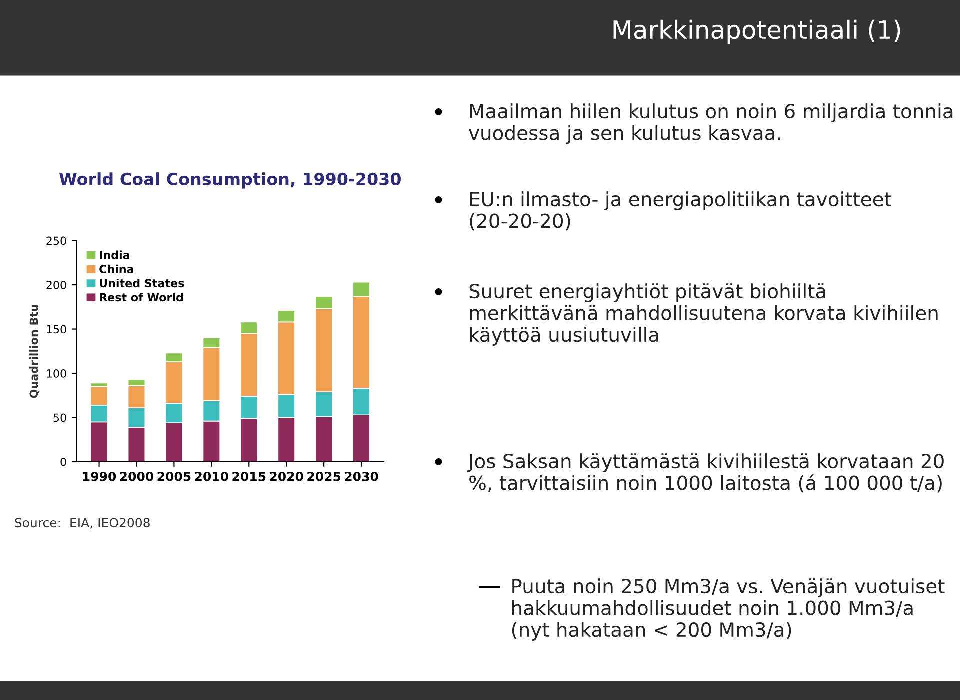  I want to click on legend-label: India, so click(115, 255).